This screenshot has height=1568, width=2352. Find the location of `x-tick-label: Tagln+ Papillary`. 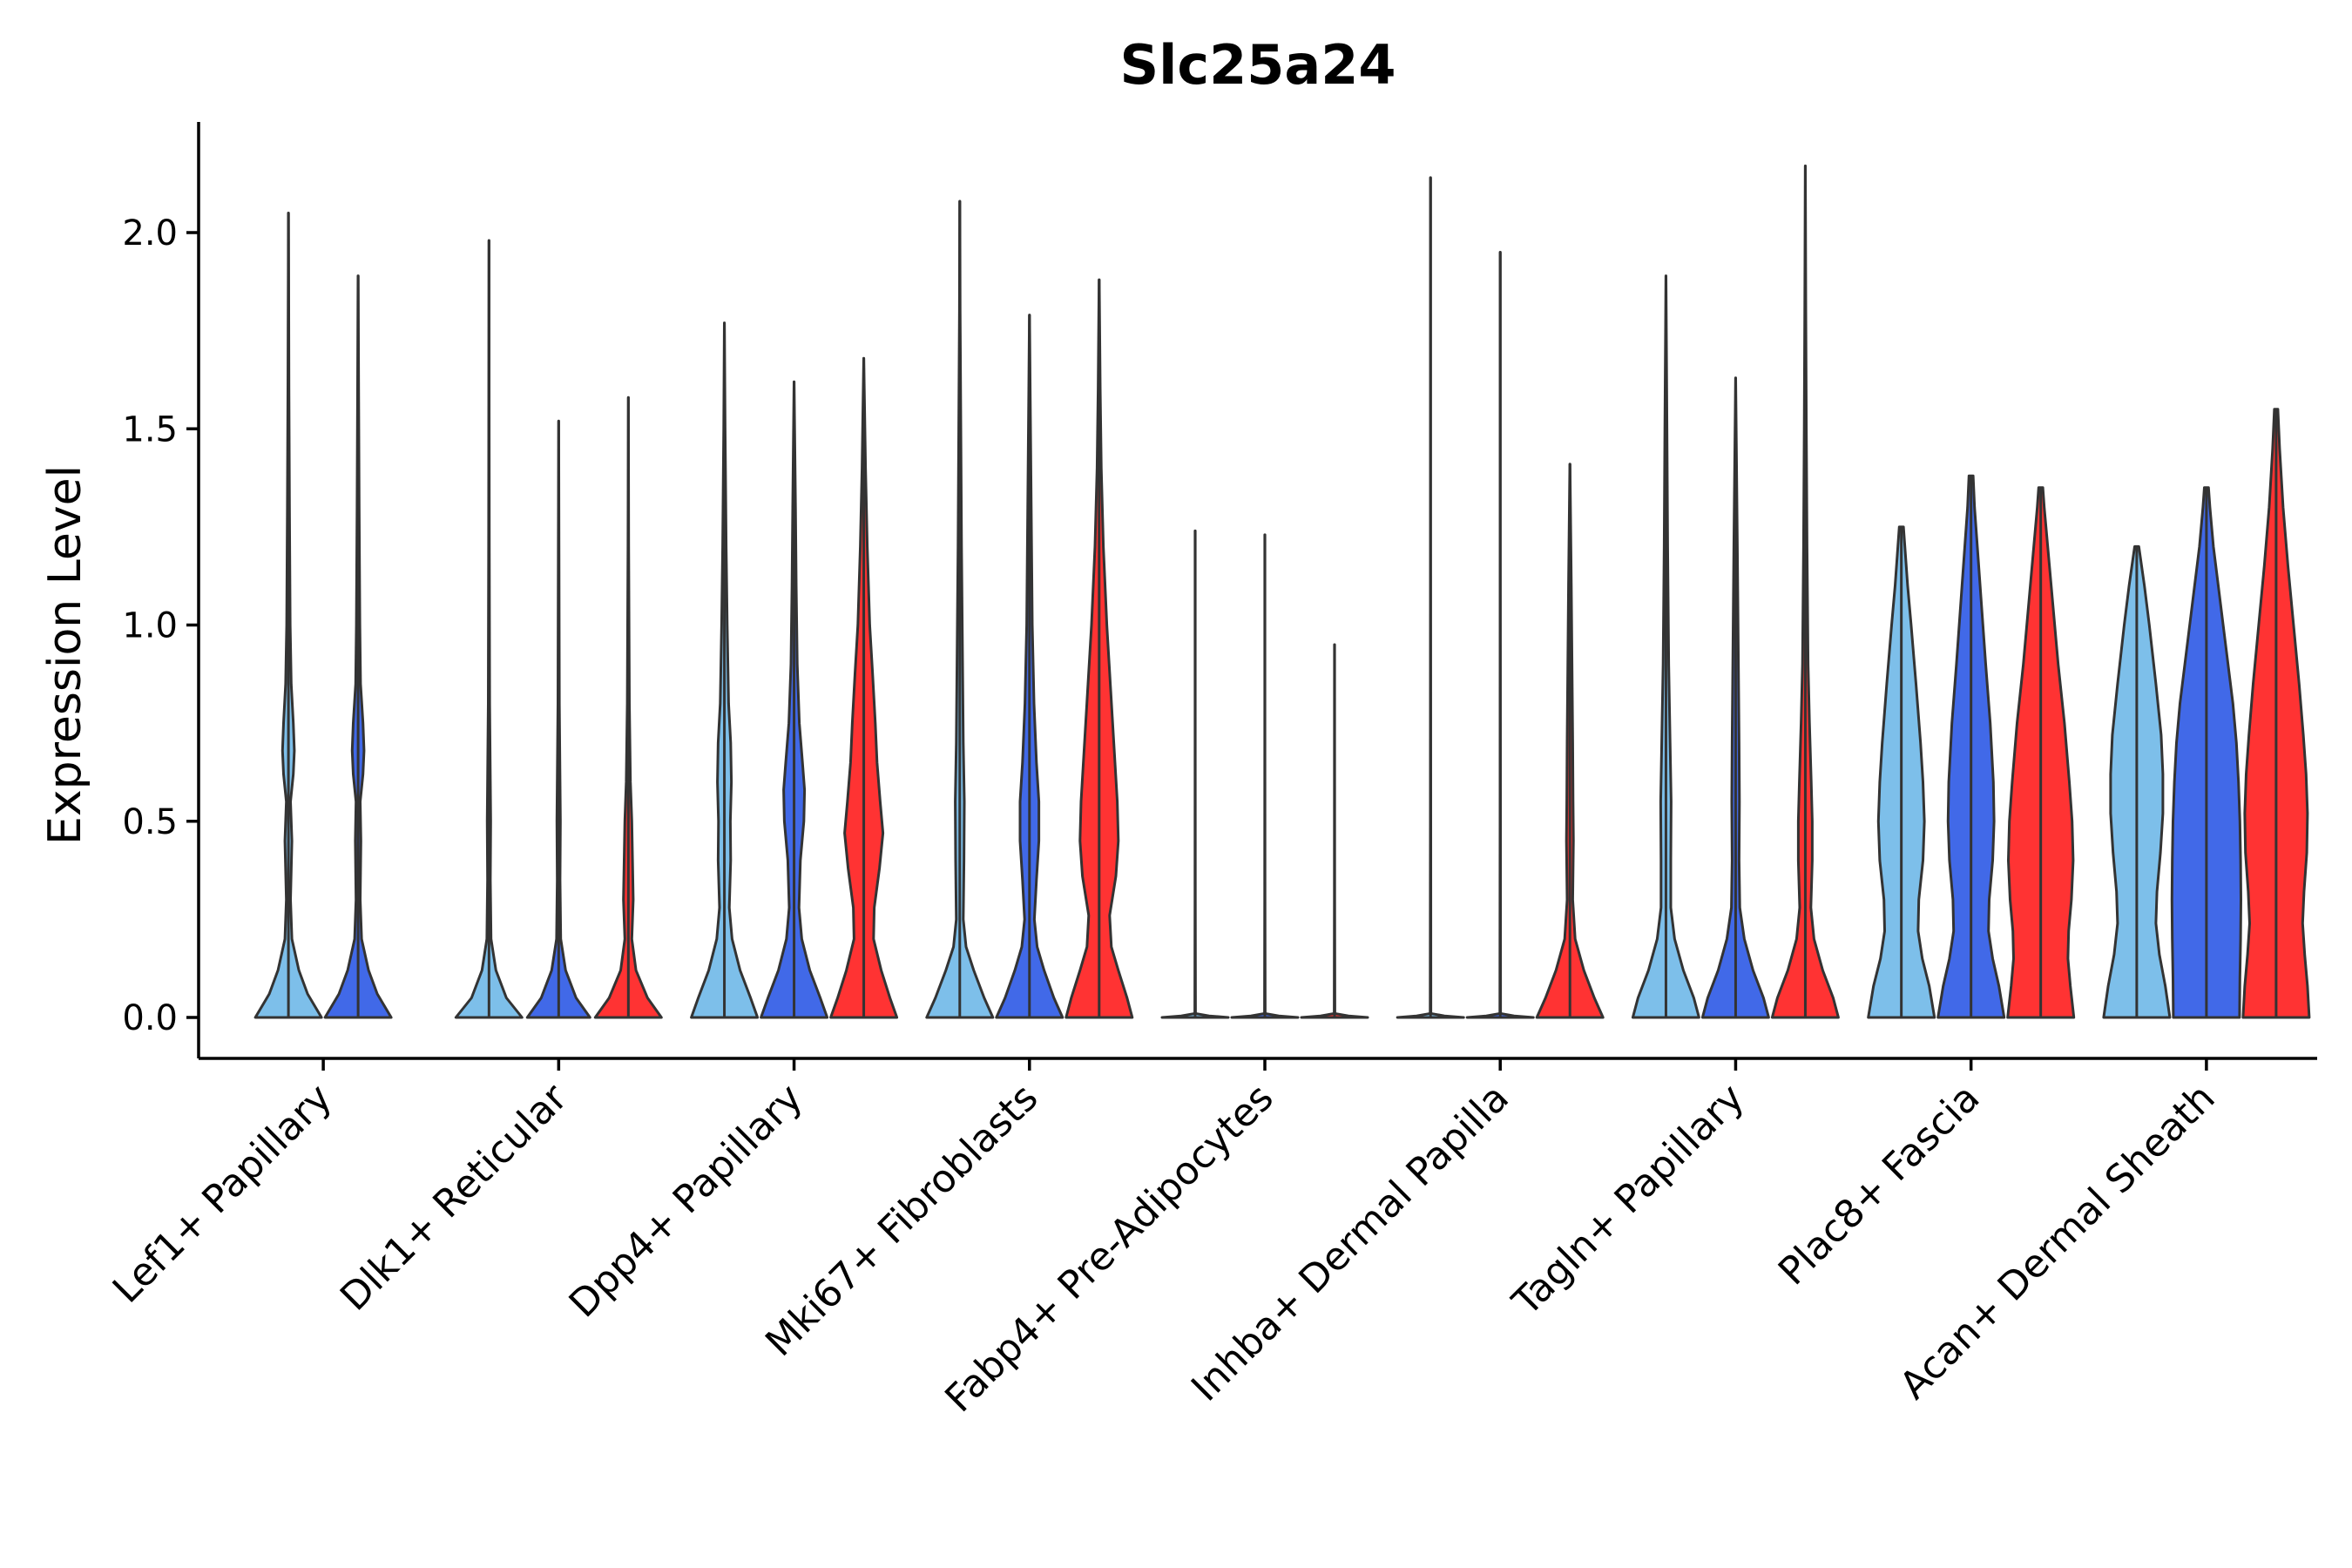

x-tick-label: Tagln+ Papillary is located at coordinates (1628, 1201).